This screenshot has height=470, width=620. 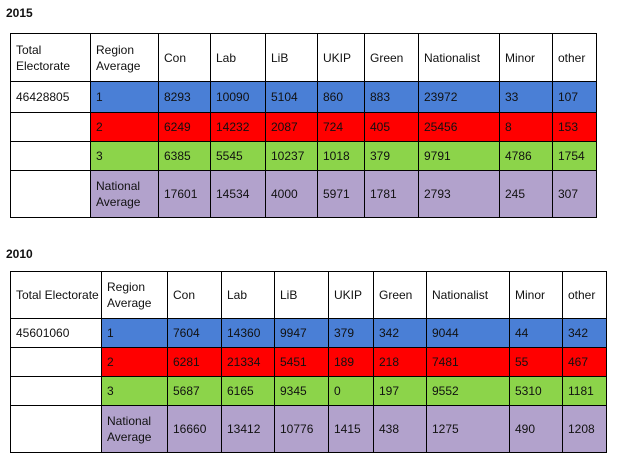 I want to click on cell-con: 6249, so click(x=184, y=127).